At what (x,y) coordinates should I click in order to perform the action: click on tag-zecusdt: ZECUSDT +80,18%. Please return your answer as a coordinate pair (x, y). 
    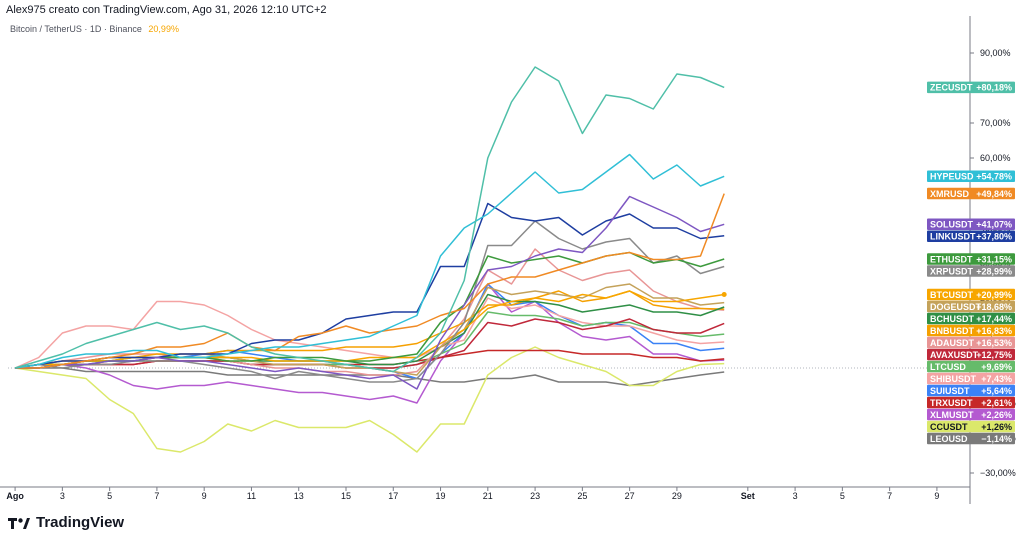
    Looking at the image, I should click on (971, 87).